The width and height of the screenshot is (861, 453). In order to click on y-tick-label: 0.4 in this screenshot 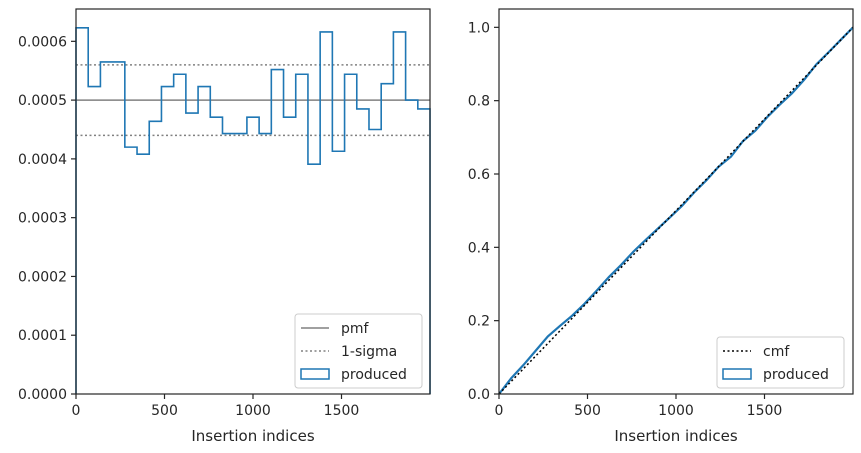, I will do `click(479, 248)`.